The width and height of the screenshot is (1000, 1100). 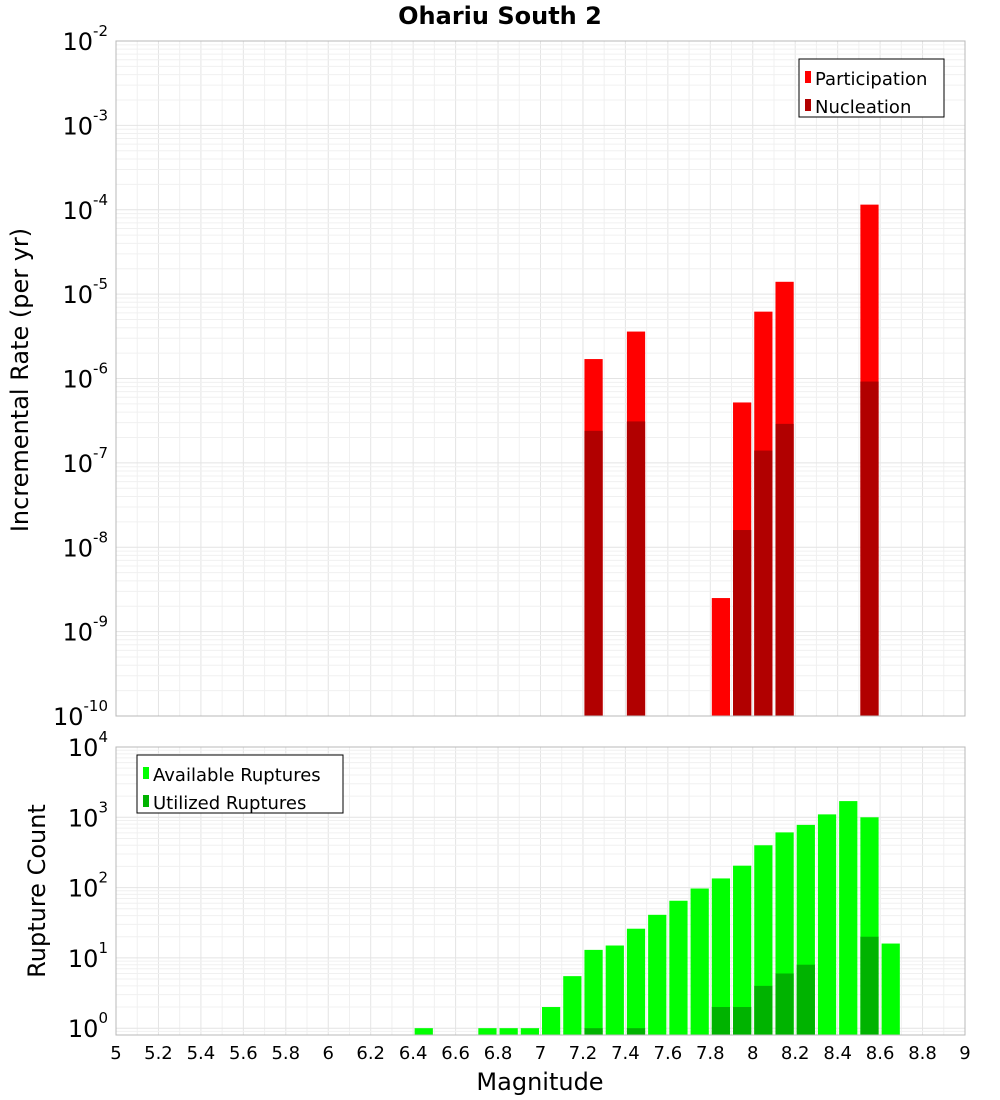 I want to click on y-tick-label: 10⁻⁴, so click(x=85, y=208).